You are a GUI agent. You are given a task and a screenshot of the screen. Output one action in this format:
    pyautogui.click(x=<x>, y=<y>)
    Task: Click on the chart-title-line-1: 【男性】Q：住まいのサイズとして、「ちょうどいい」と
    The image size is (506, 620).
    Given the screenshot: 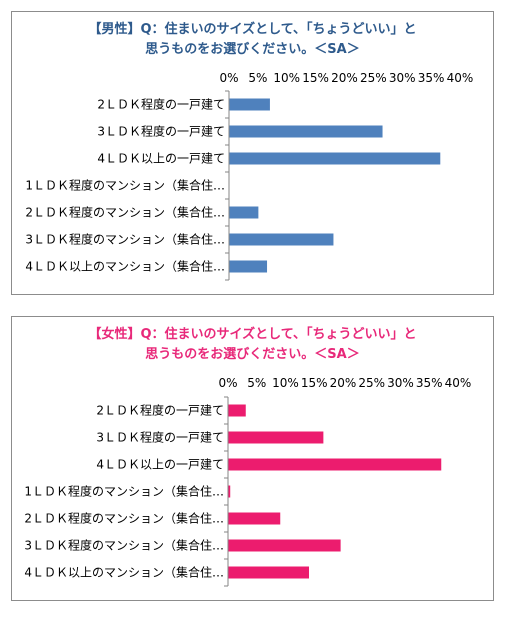 What is the action you would take?
    pyautogui.click(x=252, y=29)
    